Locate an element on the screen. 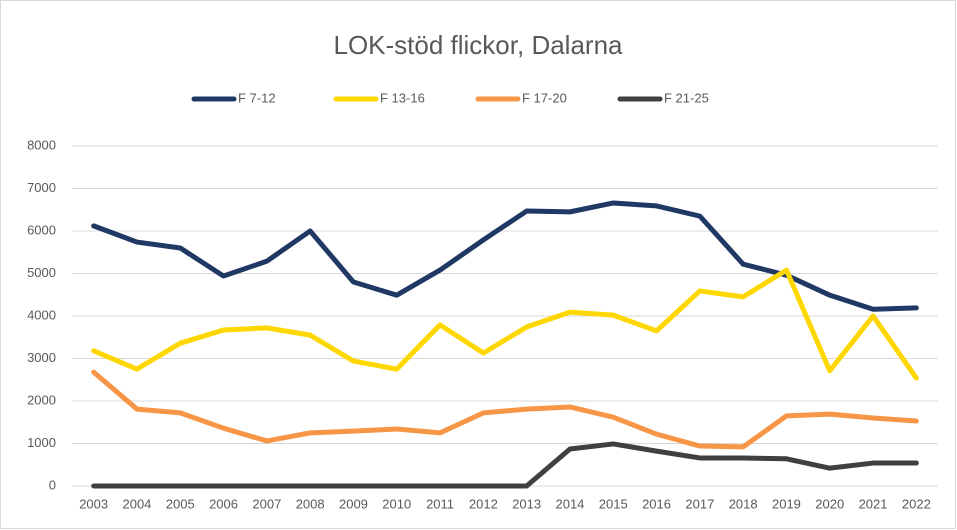  y-tick-label: 2000 is located at coordinates (41, 399).